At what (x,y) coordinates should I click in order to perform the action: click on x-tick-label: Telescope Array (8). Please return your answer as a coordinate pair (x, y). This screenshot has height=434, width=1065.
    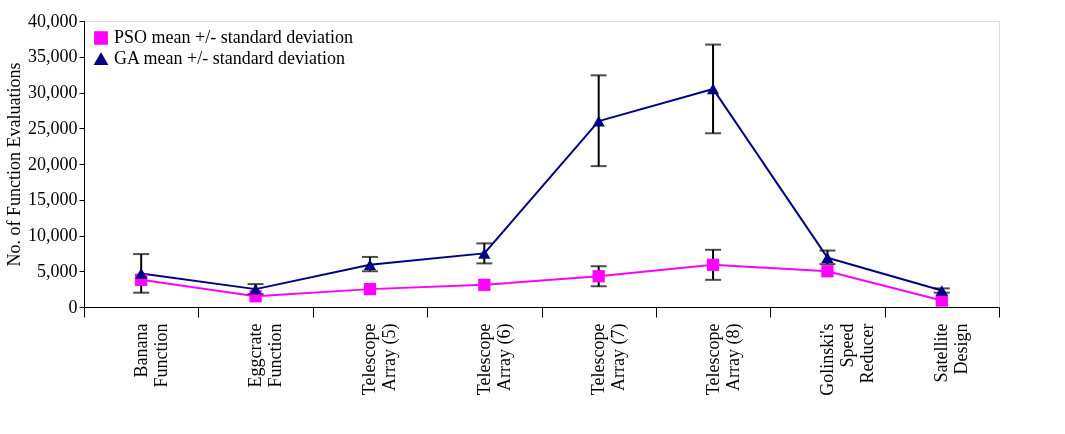
    Looking at the image, I should click on (723, 359).